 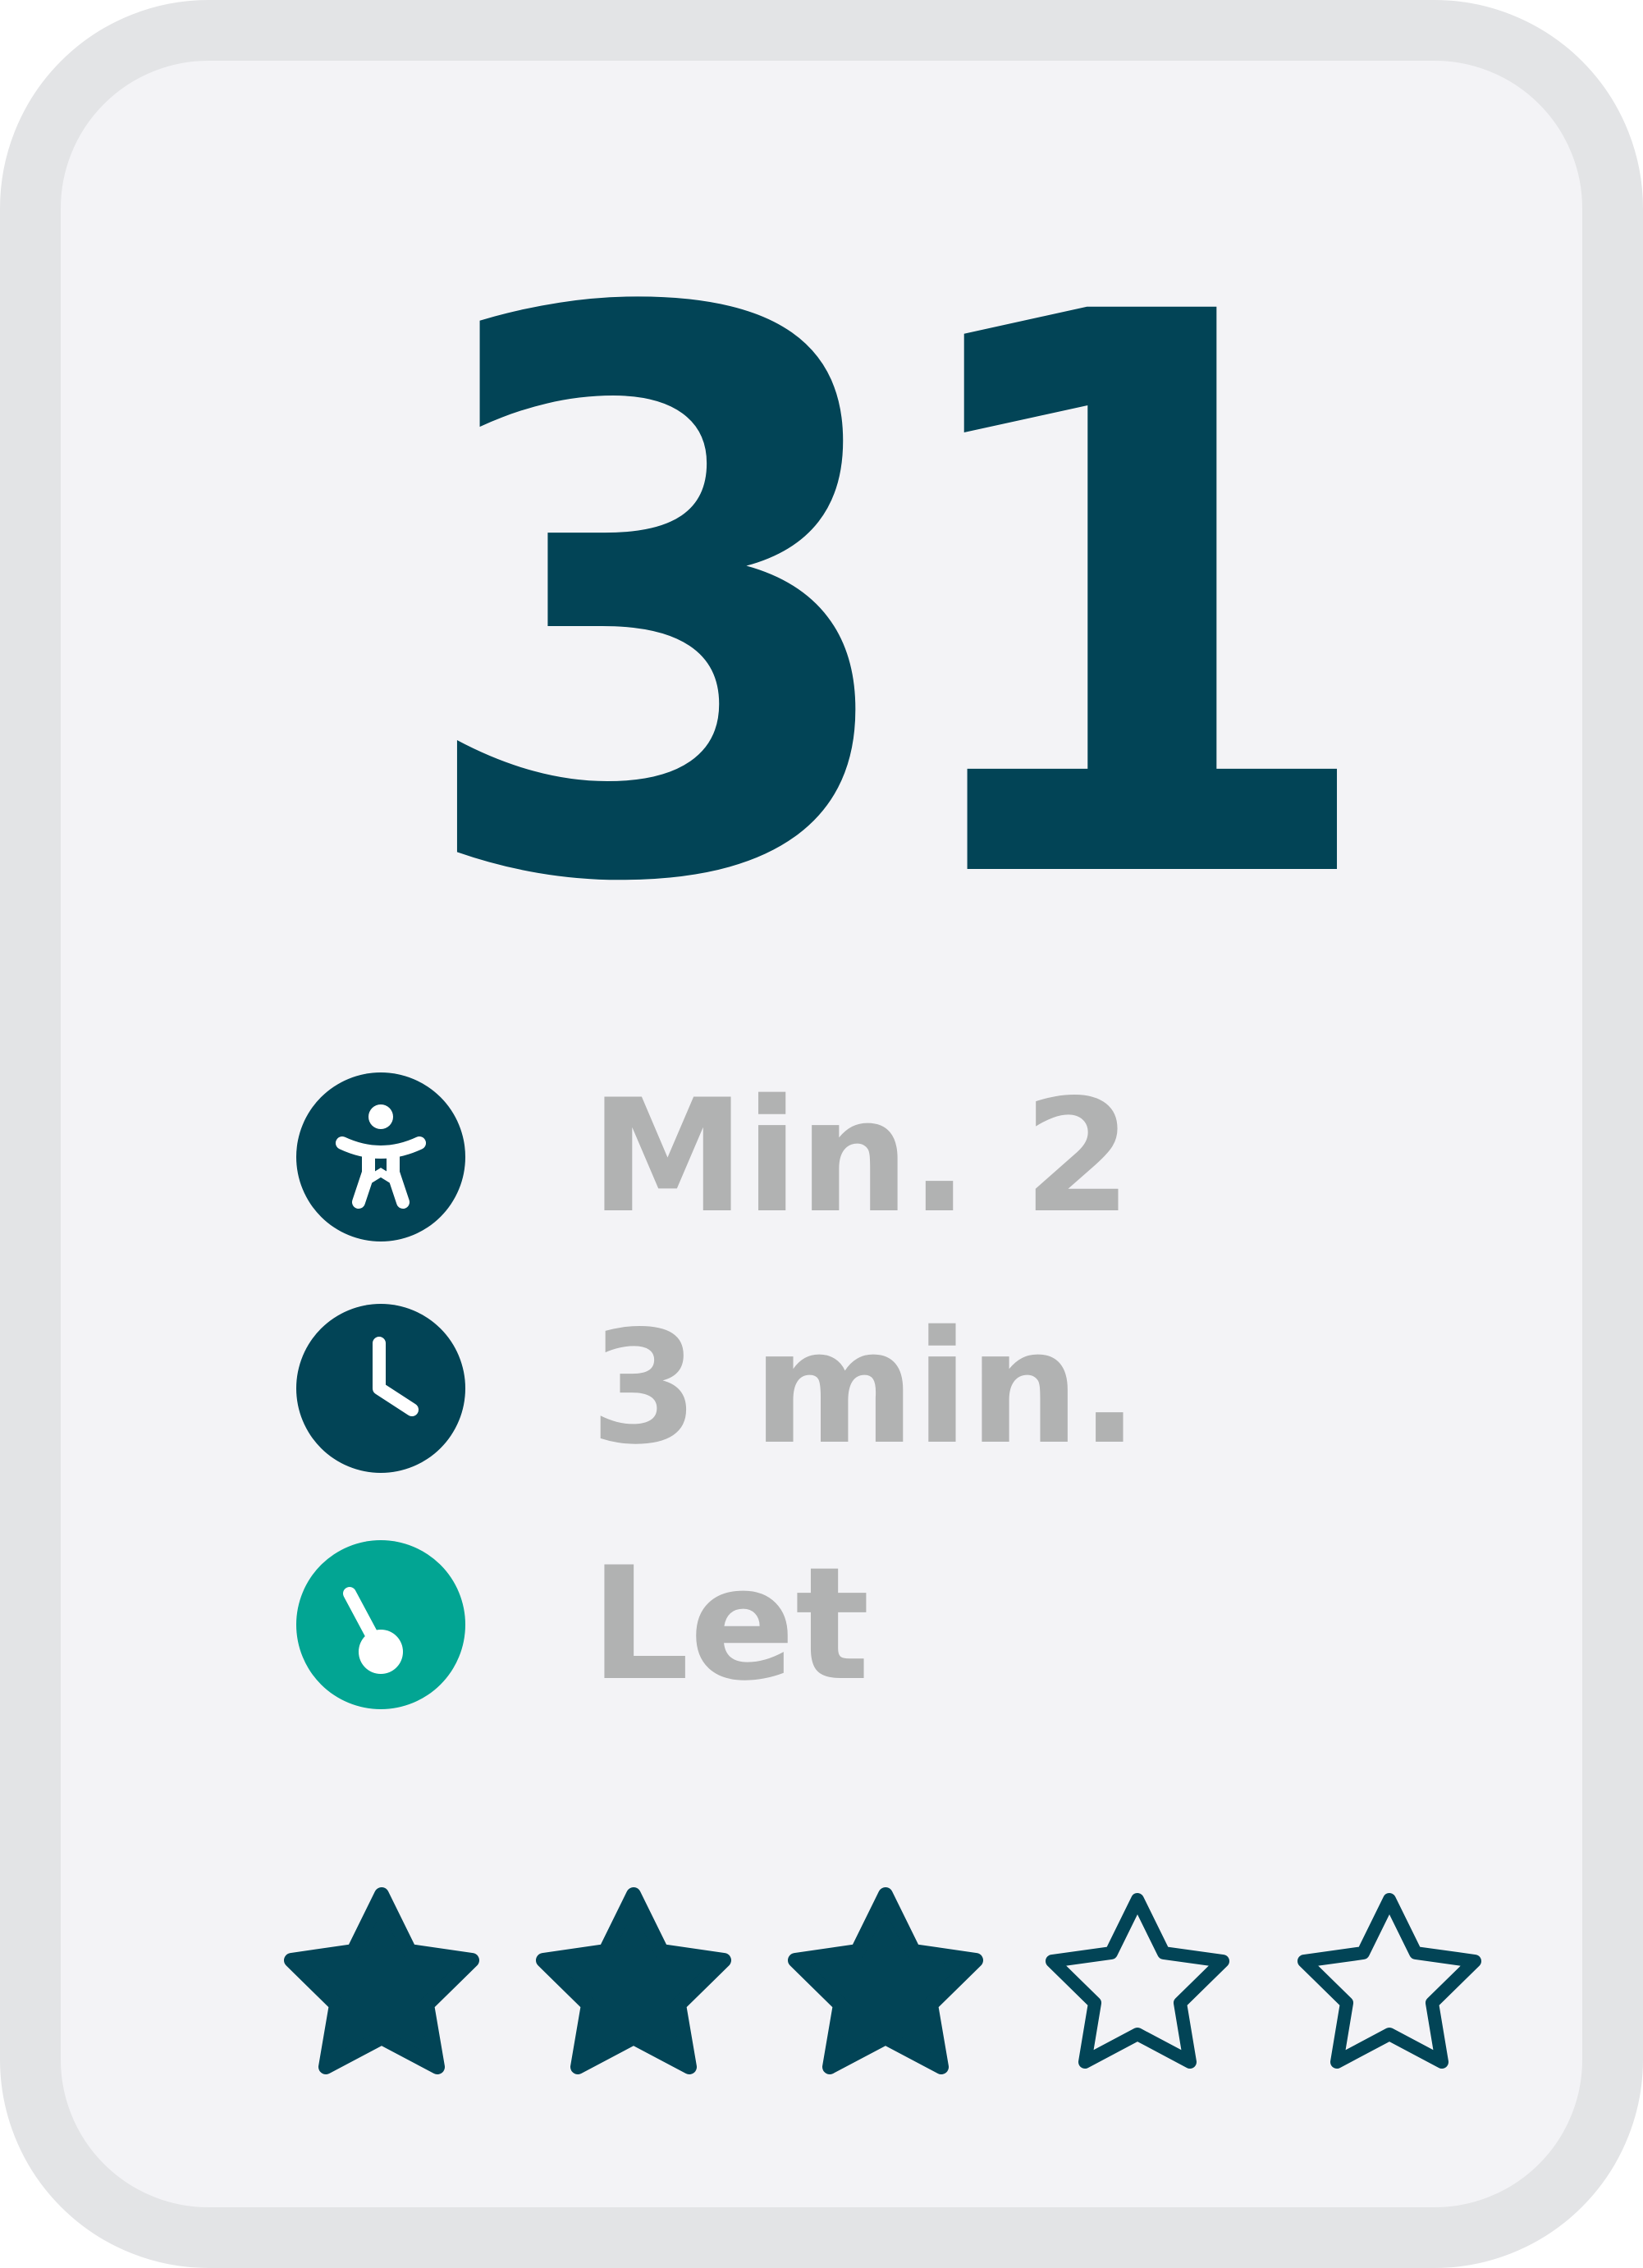 I want to click on difficulty-gauge-icon, so click(x=381, y=1625).